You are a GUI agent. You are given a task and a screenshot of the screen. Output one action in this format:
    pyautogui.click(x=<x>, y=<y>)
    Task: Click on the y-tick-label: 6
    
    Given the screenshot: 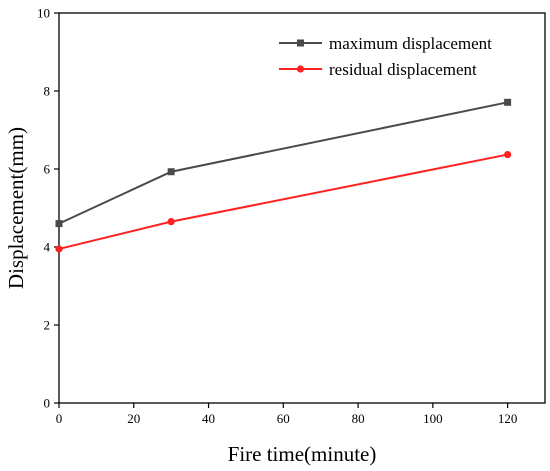 What is the action you would take?
    pyautogui.click(x=47, y=169)
    